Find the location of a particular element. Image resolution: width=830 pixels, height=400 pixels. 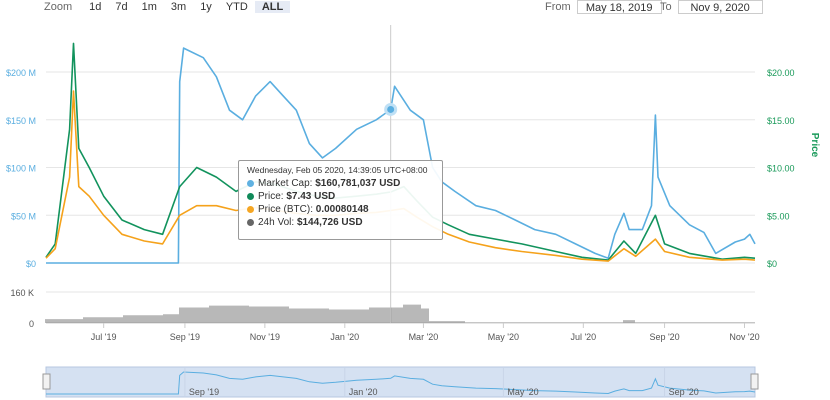

x-axis-tick: Nov '19 is located at coordinates (265, 337).